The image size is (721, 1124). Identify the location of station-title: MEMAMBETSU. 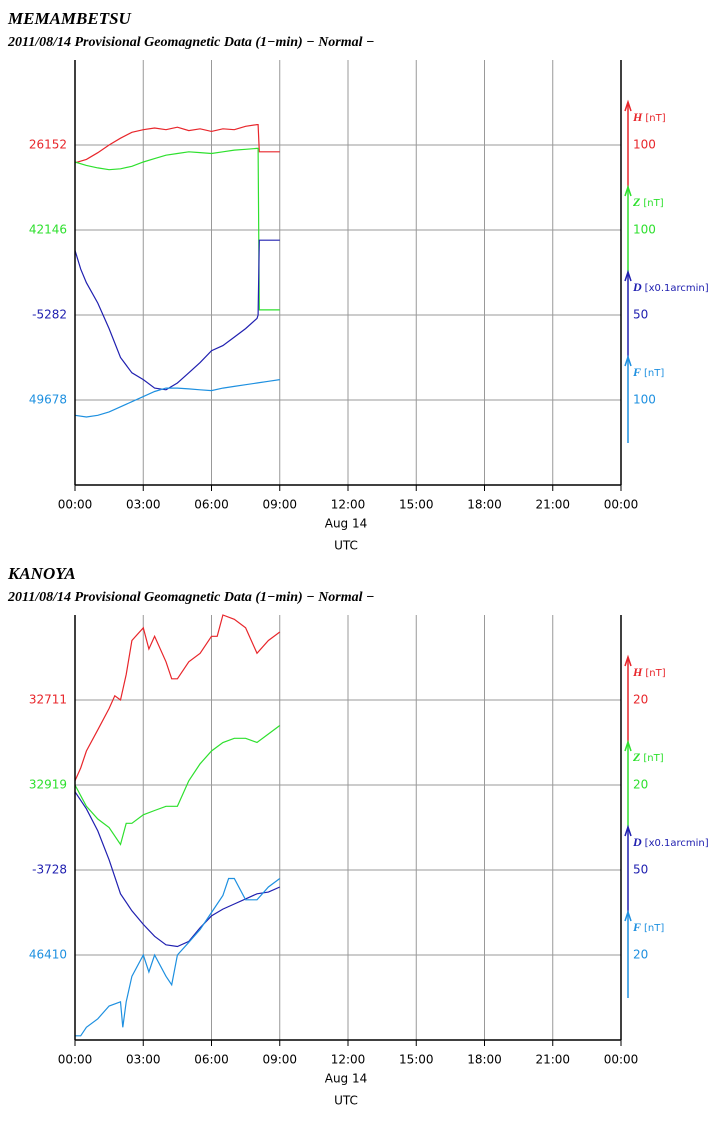
(69, 18).